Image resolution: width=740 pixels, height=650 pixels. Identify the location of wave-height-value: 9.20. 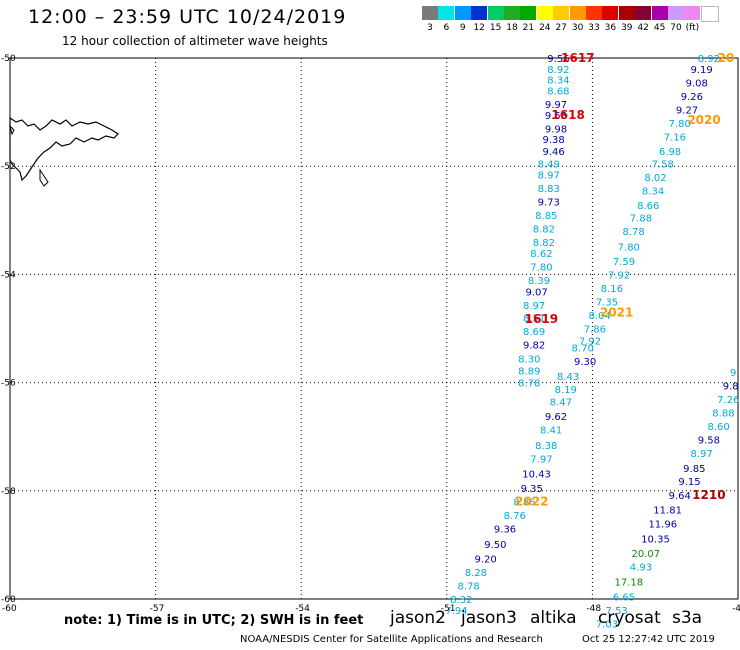
(485, 559).